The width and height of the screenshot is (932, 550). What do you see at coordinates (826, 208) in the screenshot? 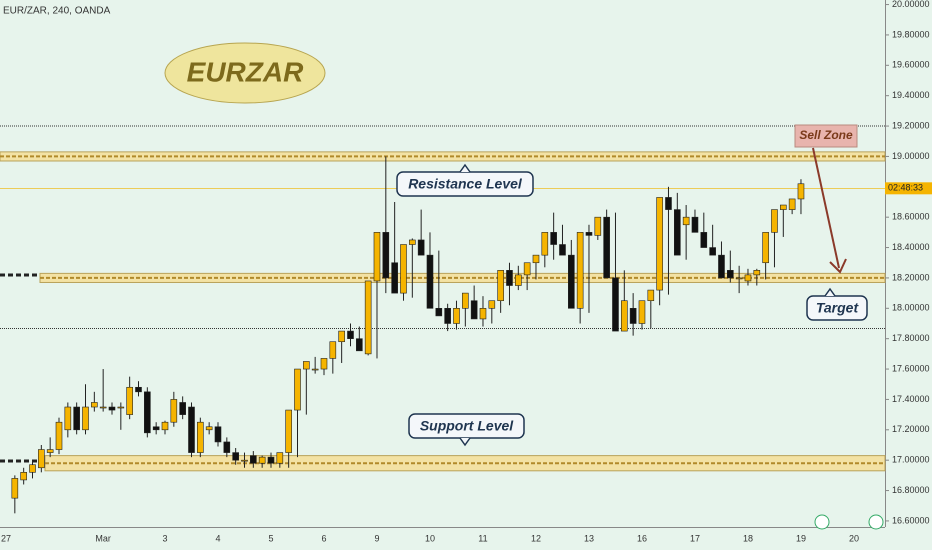
I see `arrow` at bounding box center [826, 208].